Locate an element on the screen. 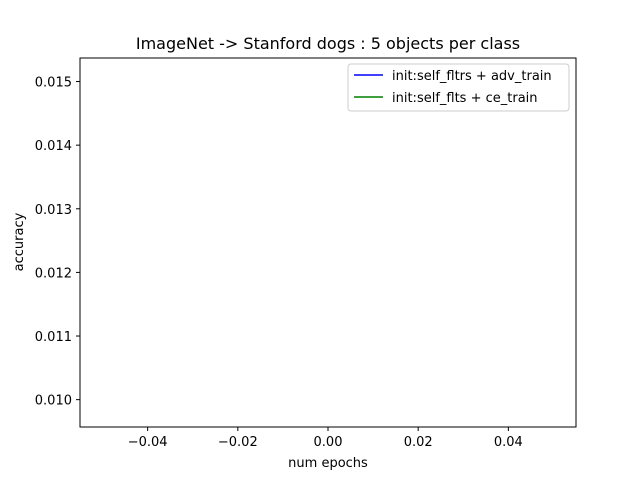 This screenshot has width=640, height=480. legend-label-adv-train: init:self_fltrs + adv_train is located at coordinates (472, 76).